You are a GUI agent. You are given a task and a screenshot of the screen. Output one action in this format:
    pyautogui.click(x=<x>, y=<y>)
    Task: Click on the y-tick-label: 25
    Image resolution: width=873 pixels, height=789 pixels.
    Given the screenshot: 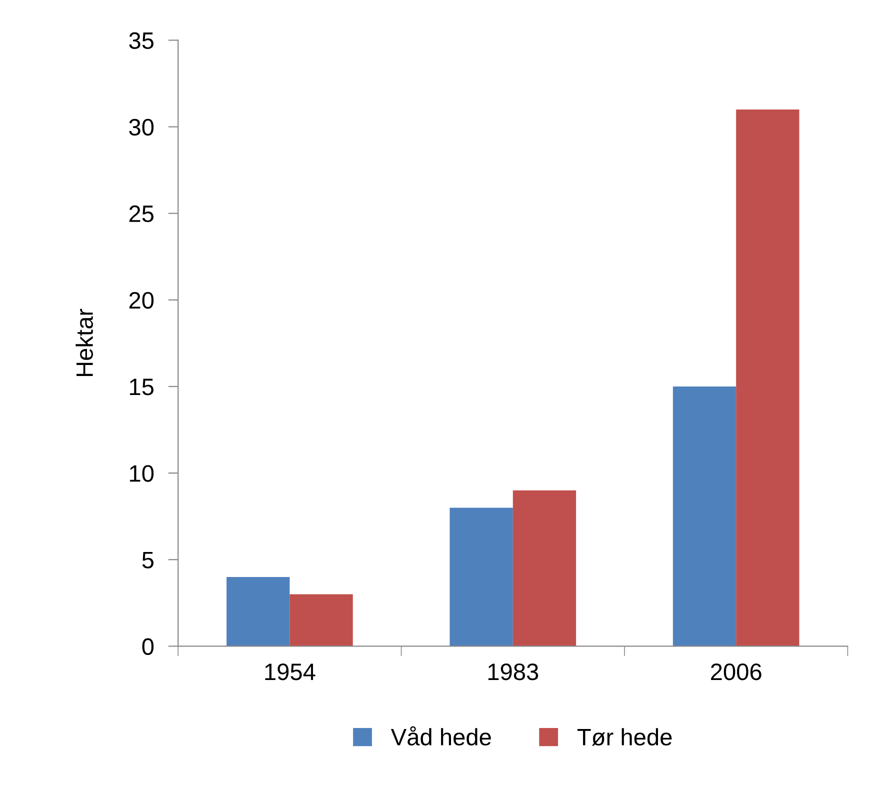 What is the action you would take?
    pyautogui.click(x=141, y=213)
    